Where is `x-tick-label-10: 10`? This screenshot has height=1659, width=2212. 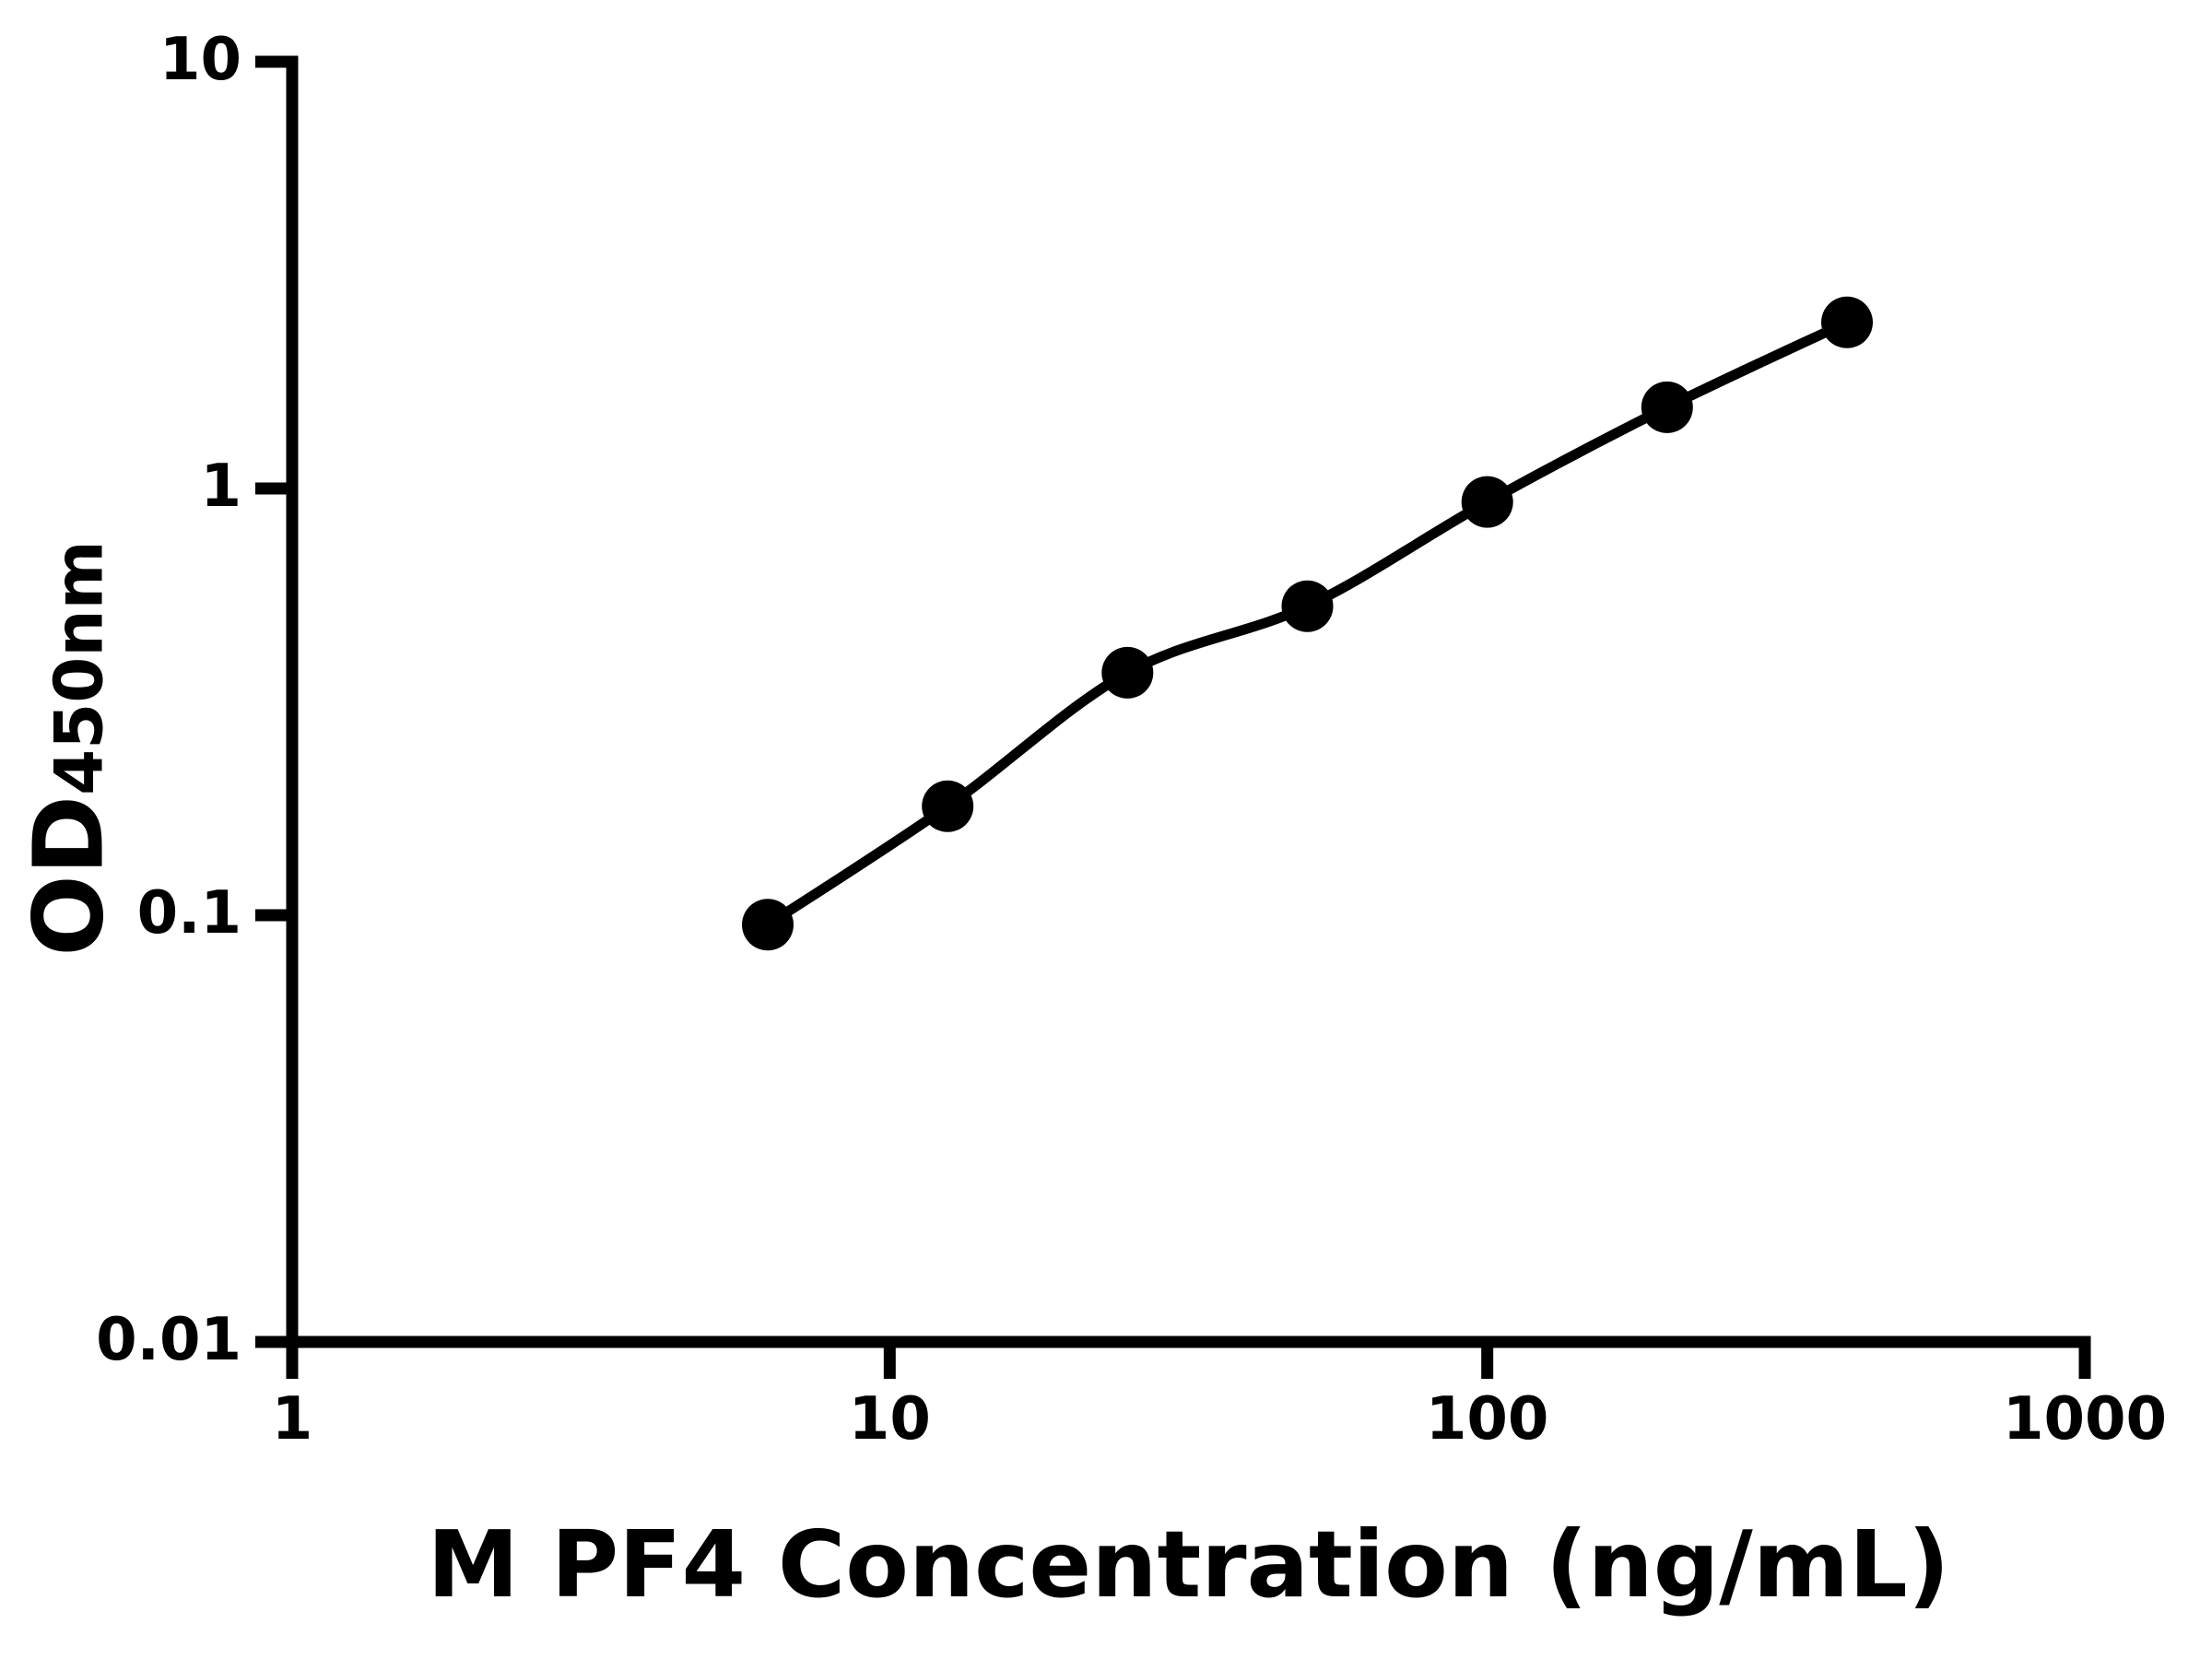 x-tick-label-10: 10 is located at coordinates (889, 1419).